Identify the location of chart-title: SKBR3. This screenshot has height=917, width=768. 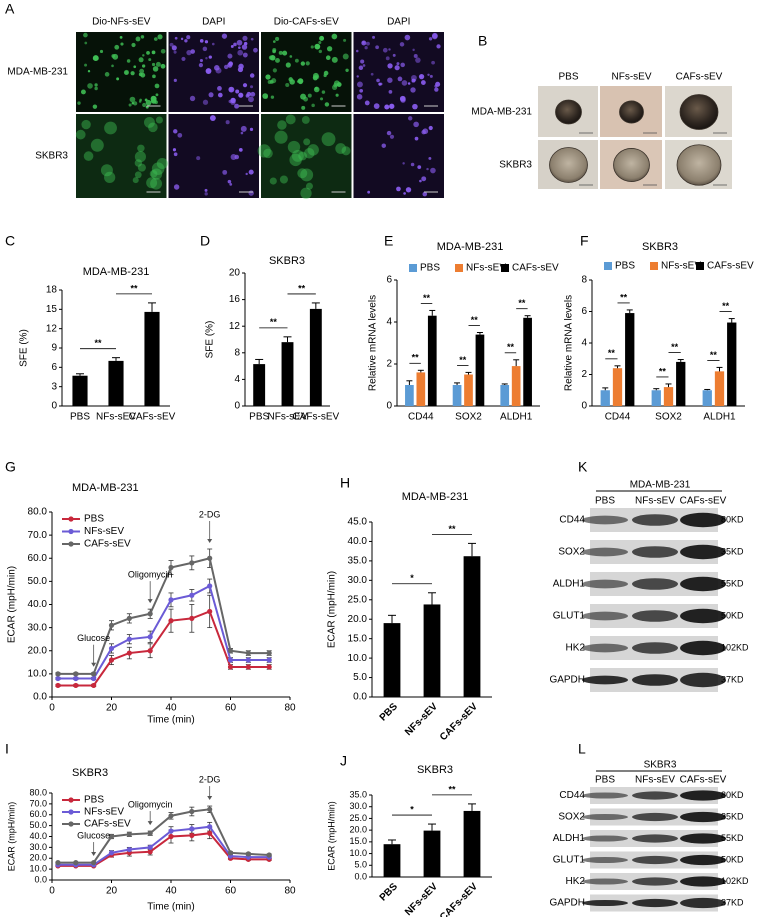
(435, 770).